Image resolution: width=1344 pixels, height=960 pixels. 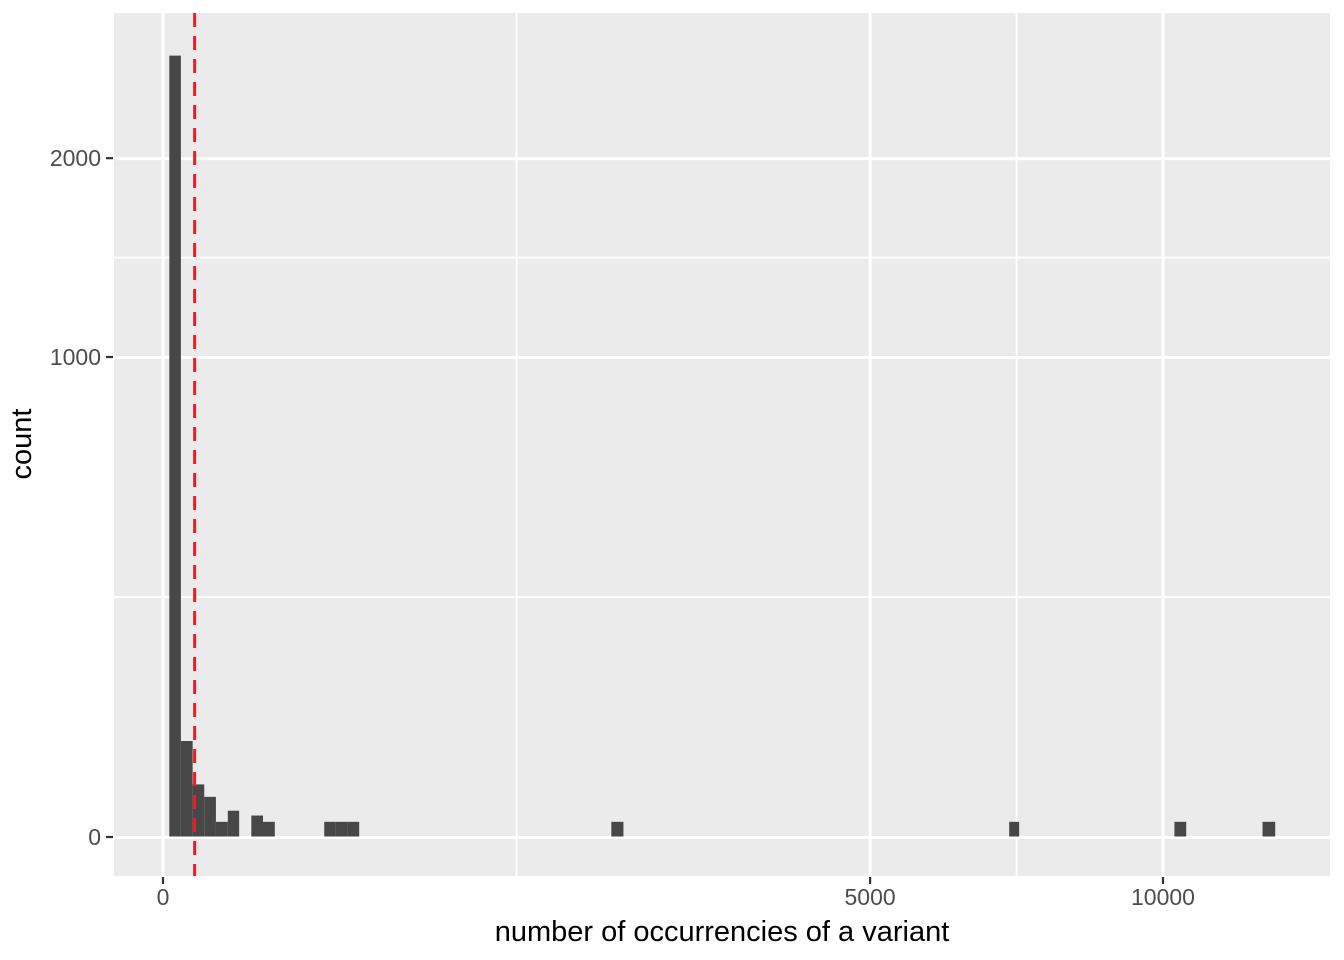 What do you see at coordinates (22, 444) in the screenshot?
I see `y-axis-title: count` at bounding box center [22, 444].